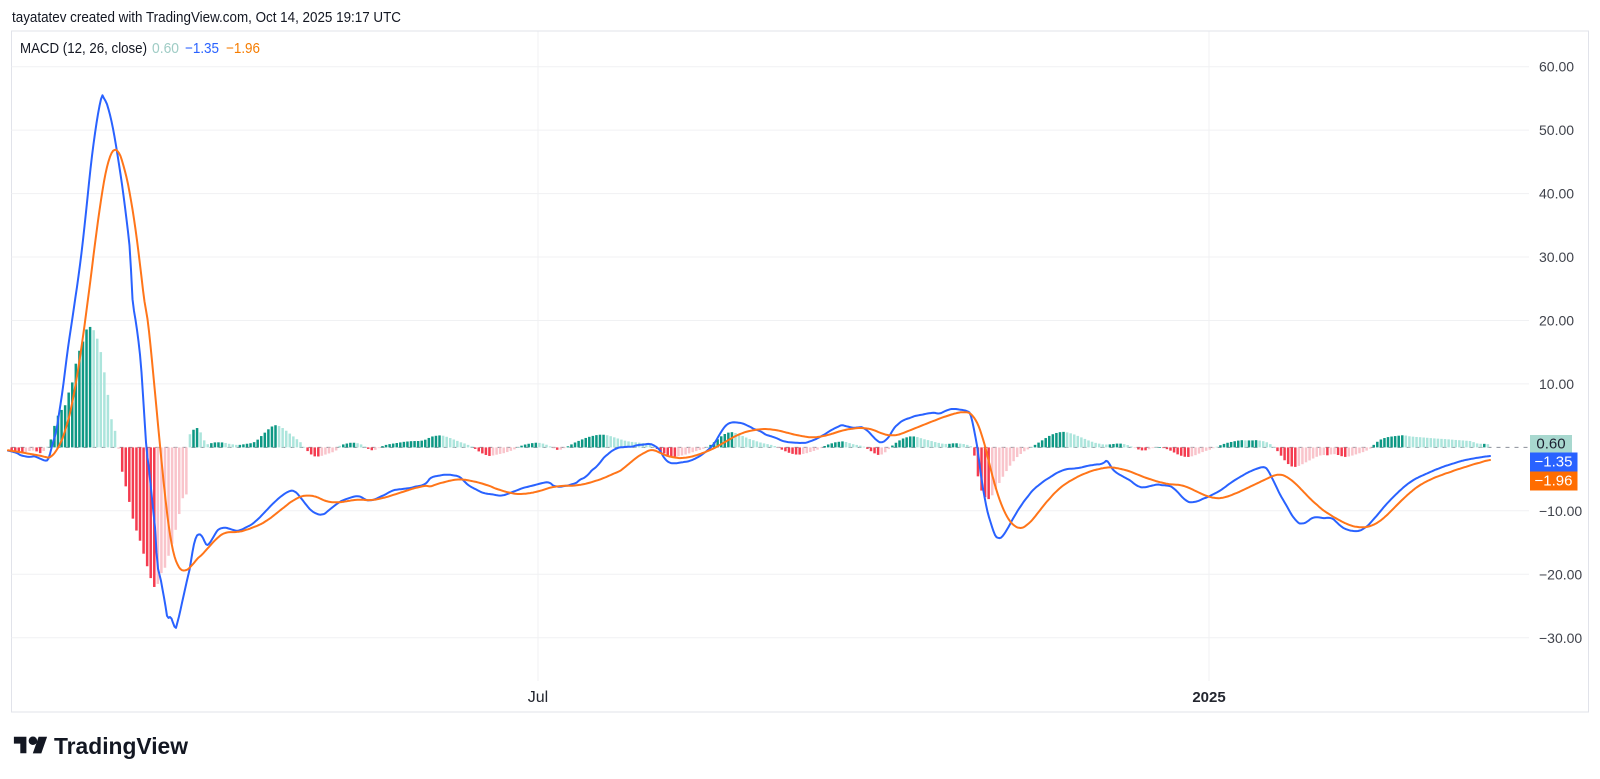  What do you see at coordinates (1556, 321) in the screenshot?
I see `svg-text: 20.00` at bounding box center [1556, 321].